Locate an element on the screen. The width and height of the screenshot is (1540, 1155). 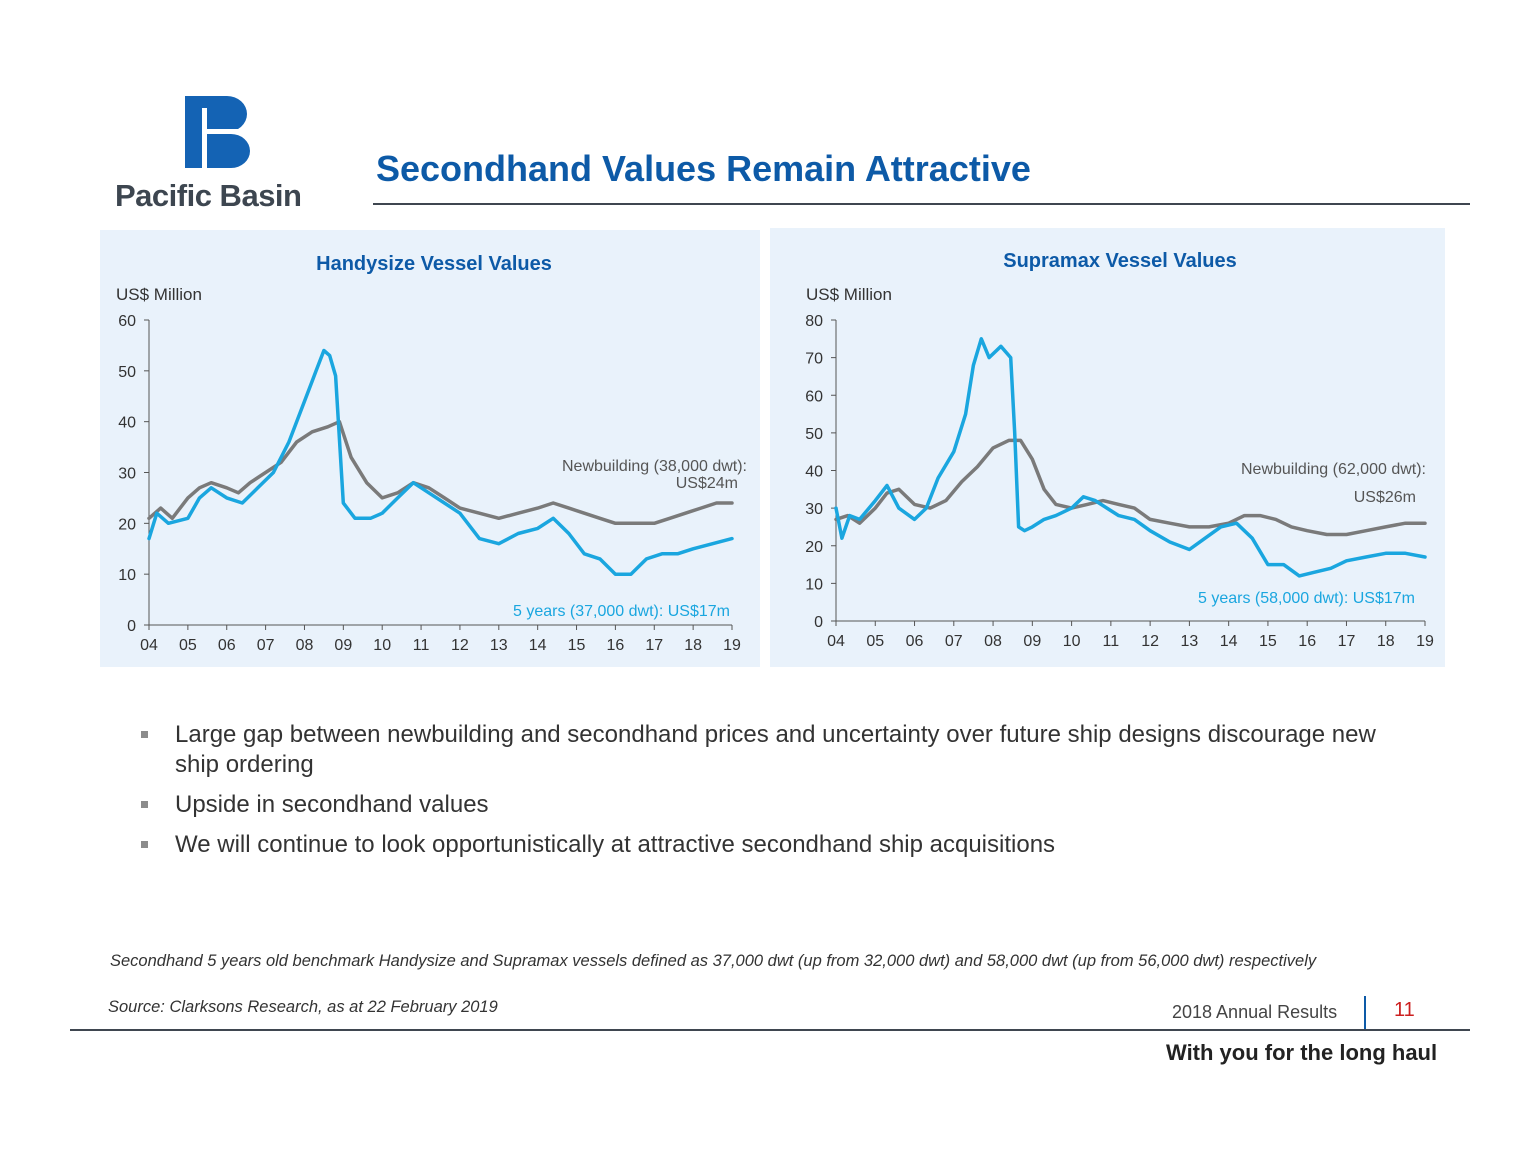
company-logo: Pacific Basin is located at coordinates (220, 156).